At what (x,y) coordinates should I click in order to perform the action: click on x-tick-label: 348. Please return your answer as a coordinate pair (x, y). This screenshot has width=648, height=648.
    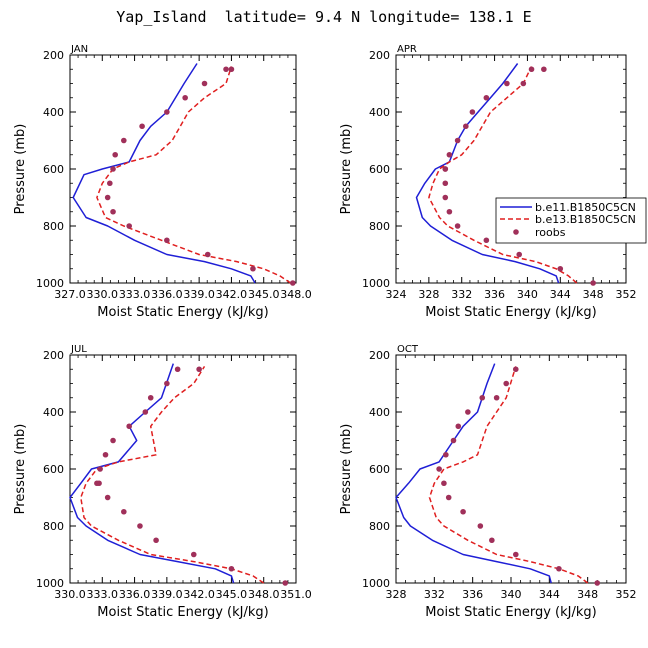
    Looking at the image, I should click on (587, 594).